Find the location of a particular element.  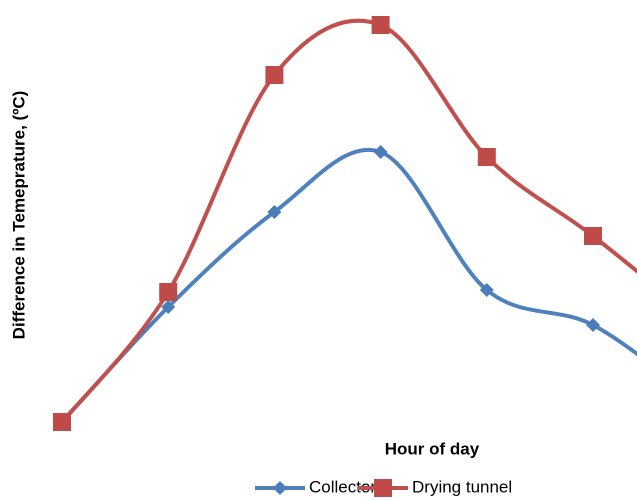

x-axis-label: Hour of day is located at coordinates (432, 448).